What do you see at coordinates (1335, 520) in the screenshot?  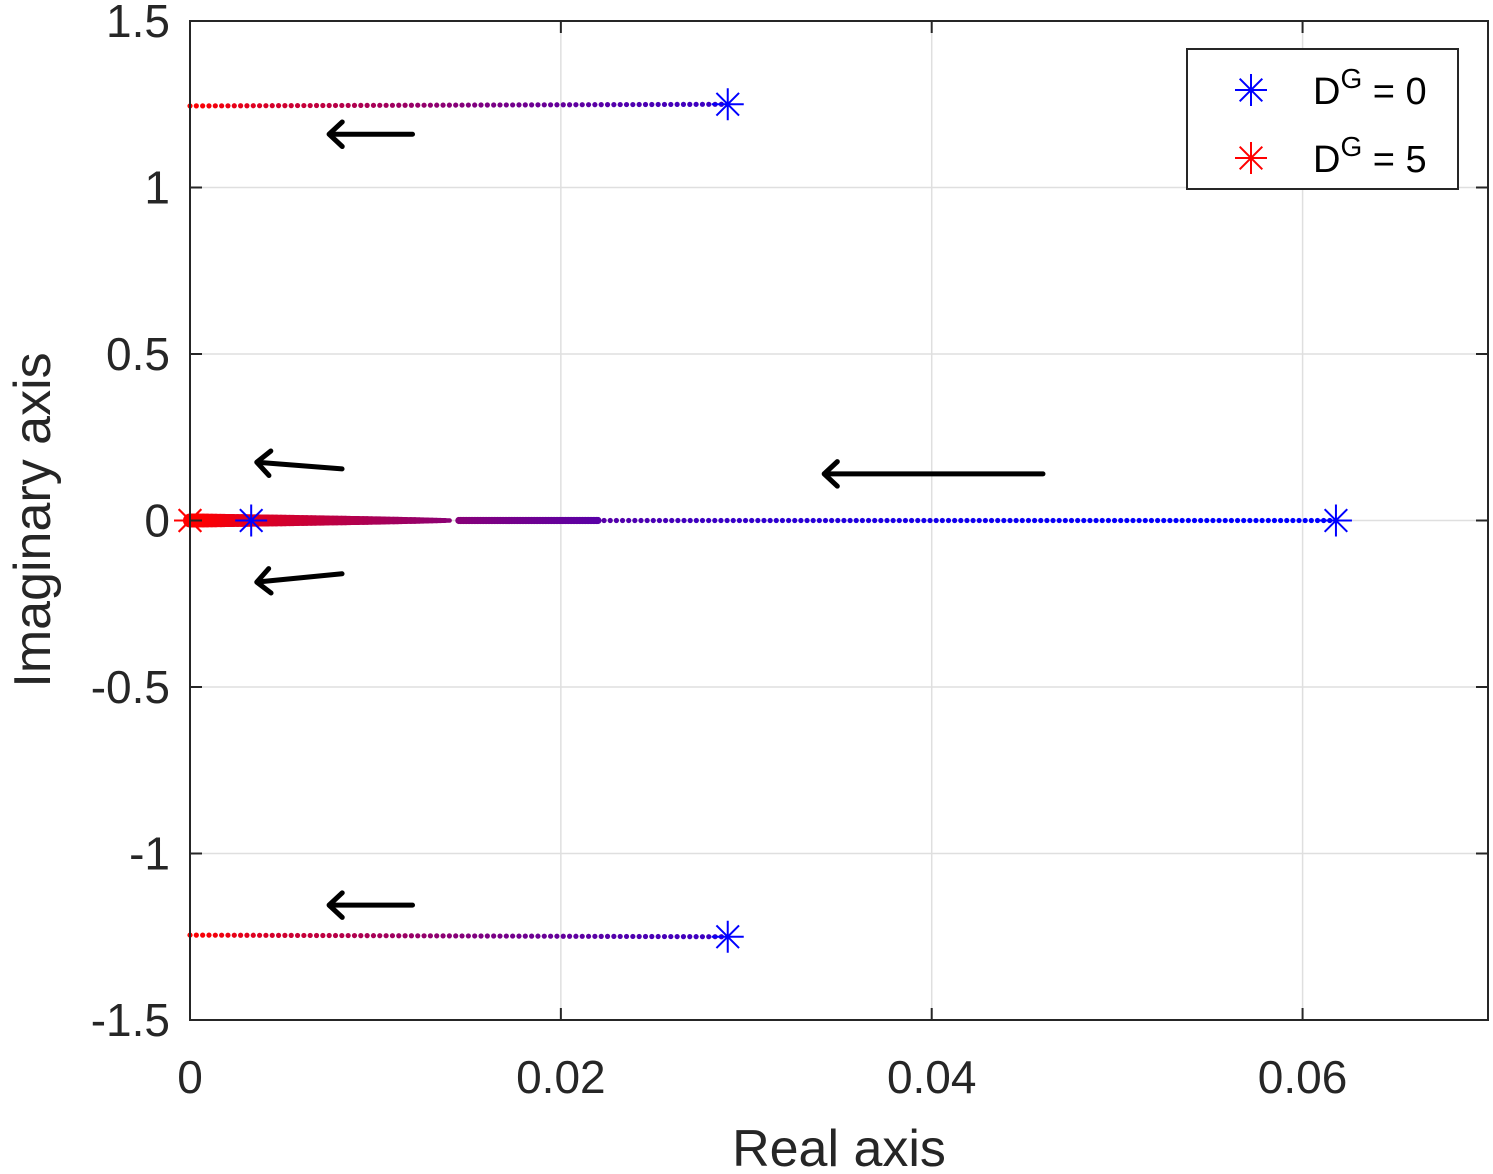 I see `pole-marker-s0-p2` at bounding box center [1335, 520].